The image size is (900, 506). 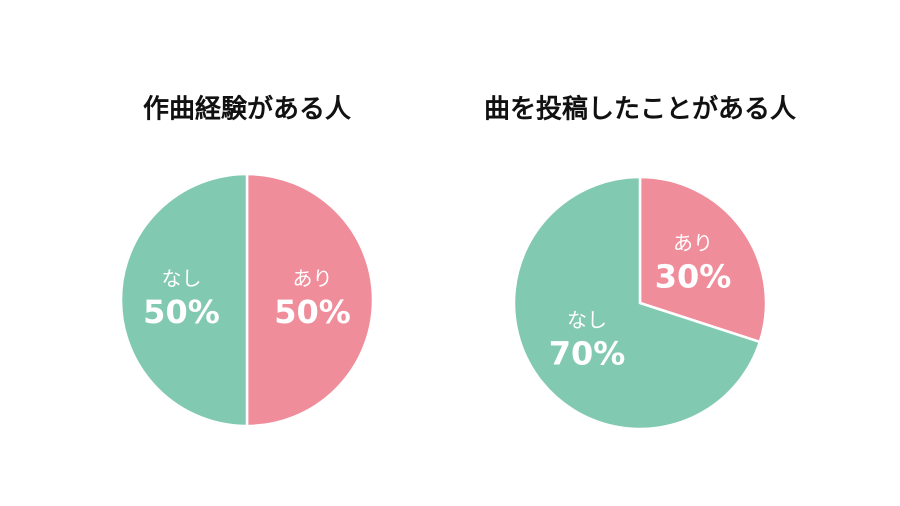 I want to click on slice-value-label: 30%, so click(x=693, y=276).